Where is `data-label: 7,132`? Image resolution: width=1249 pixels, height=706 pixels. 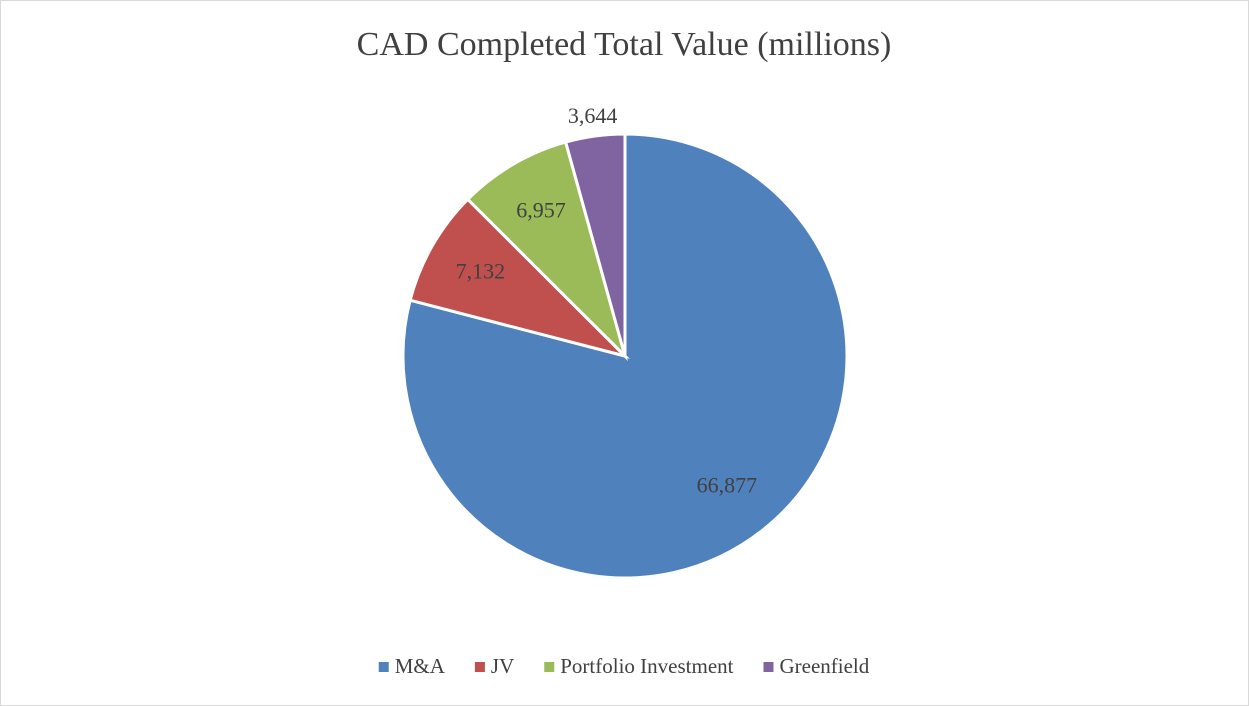
data-label: 7,132 is located at coordinates (481, 270).